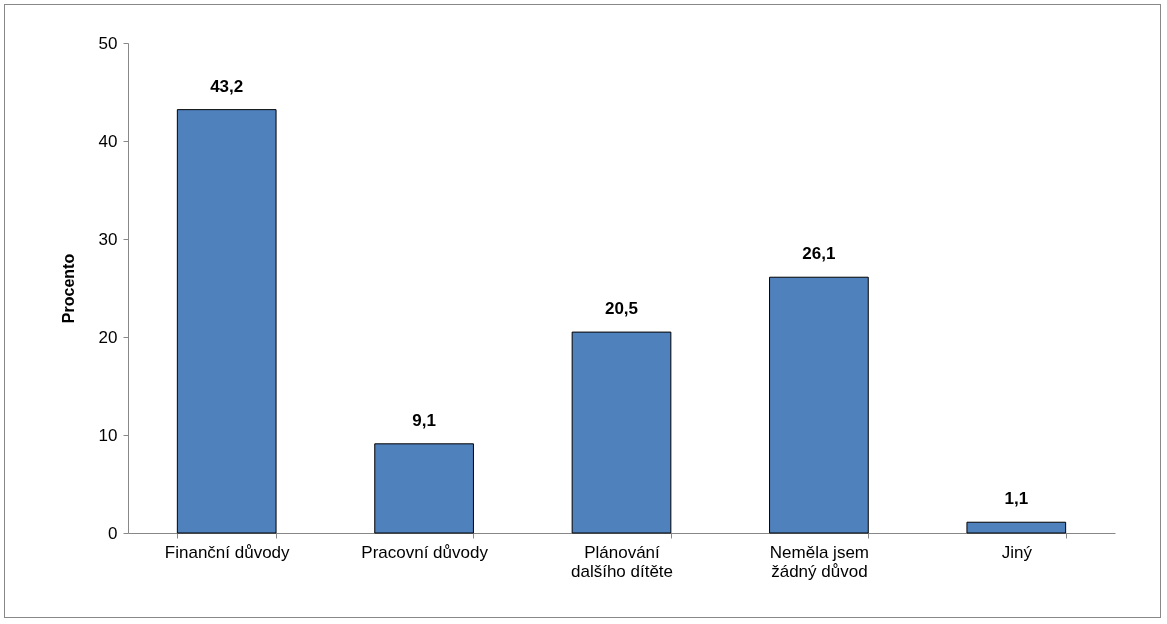  Describe the element at coordinates (113, 533) in the screenshot. I see `y-tick-label: 0` at that location.